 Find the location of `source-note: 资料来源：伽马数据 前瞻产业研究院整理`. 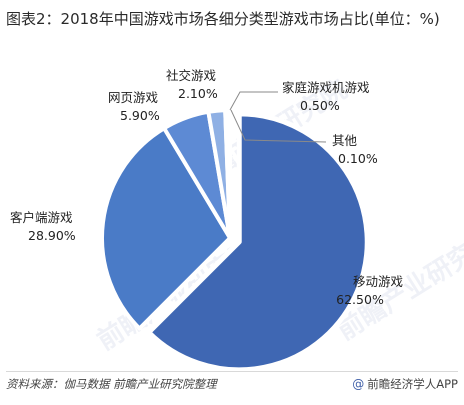

source-note: 资料来源：伽马数据 前瞻产业研究院整理 is located at coordinates (111, 384).